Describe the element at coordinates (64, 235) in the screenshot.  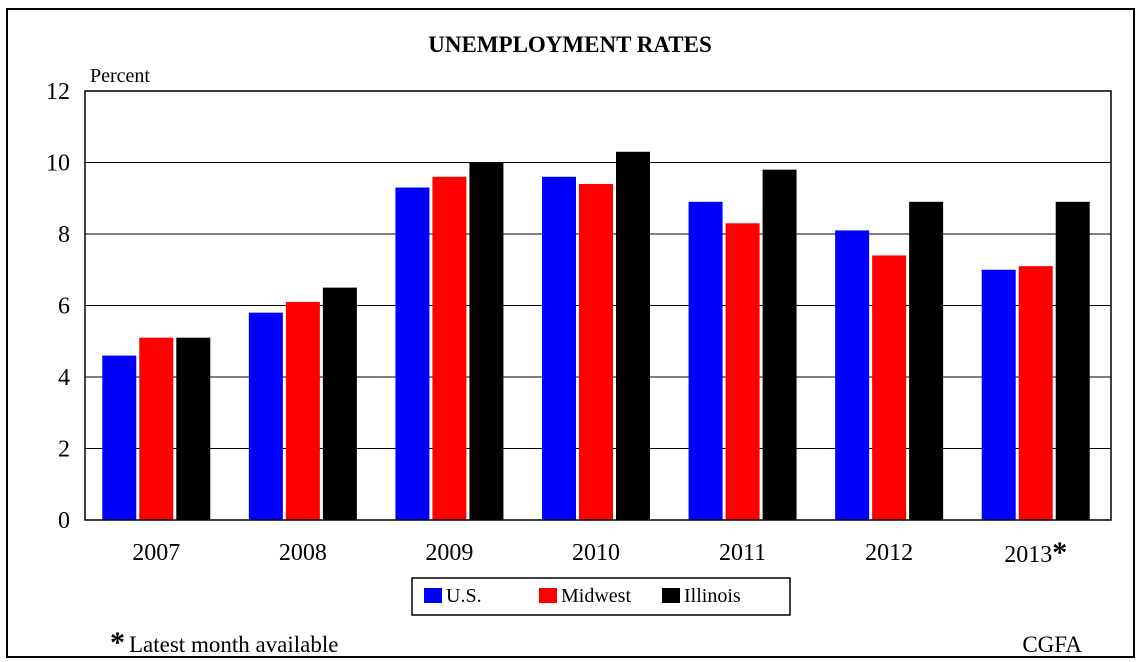
I see `y-tick-label: 8` at that location.